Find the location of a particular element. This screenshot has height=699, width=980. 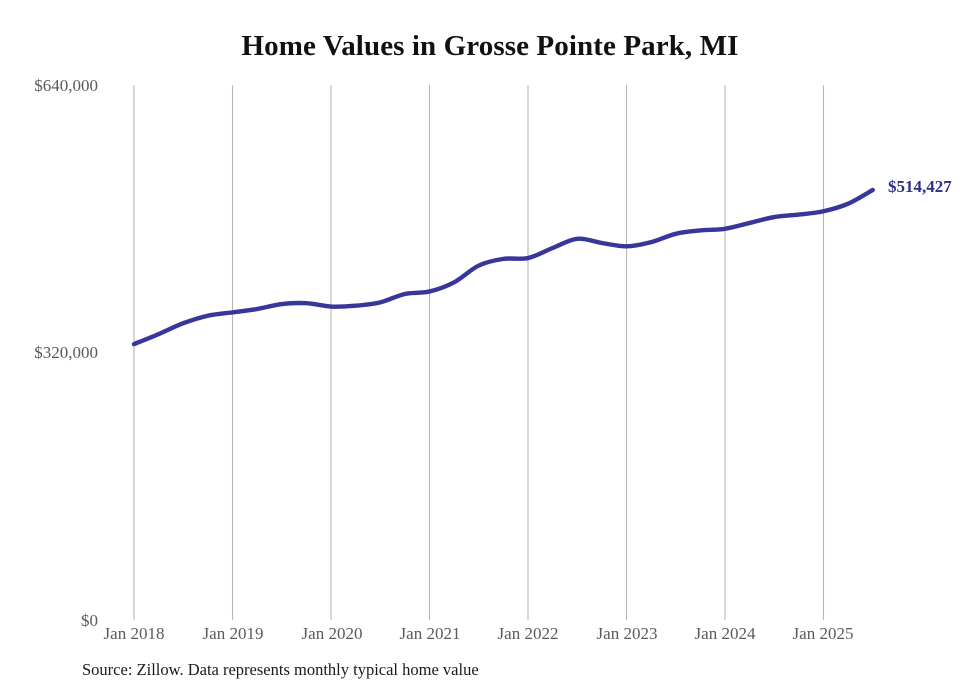

x-tick-label-jan-2018: Jan 2018 is located at coordinates (134, 633).